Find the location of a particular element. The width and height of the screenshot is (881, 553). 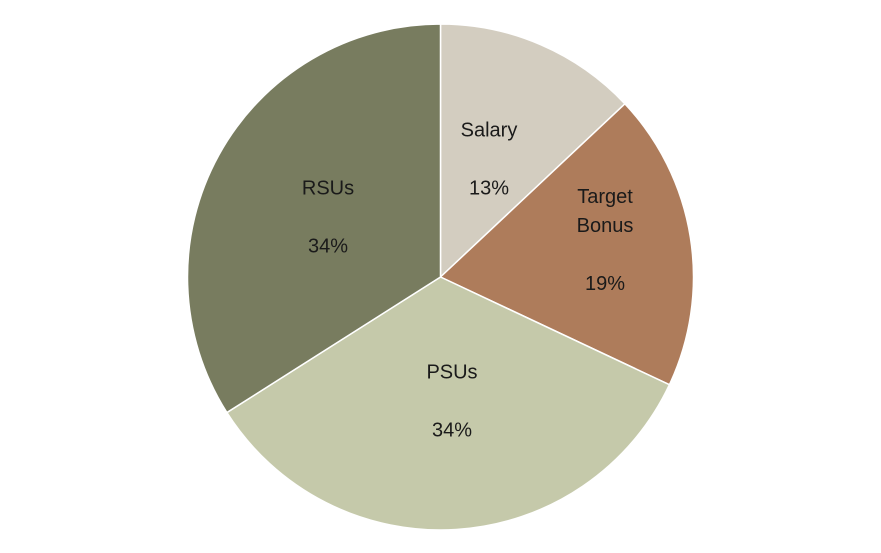

slice-target-bonus is located at coordinates (567, 244).